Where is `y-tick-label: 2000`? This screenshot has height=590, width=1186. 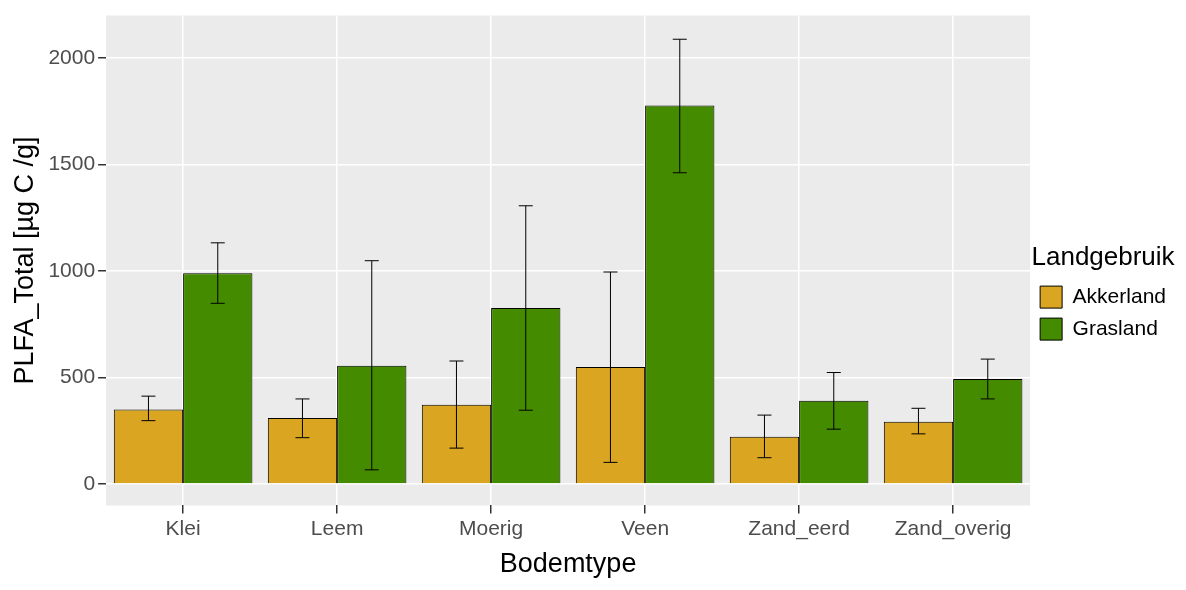
y-tick-label: 2000 is located at coordinates (72, 56).